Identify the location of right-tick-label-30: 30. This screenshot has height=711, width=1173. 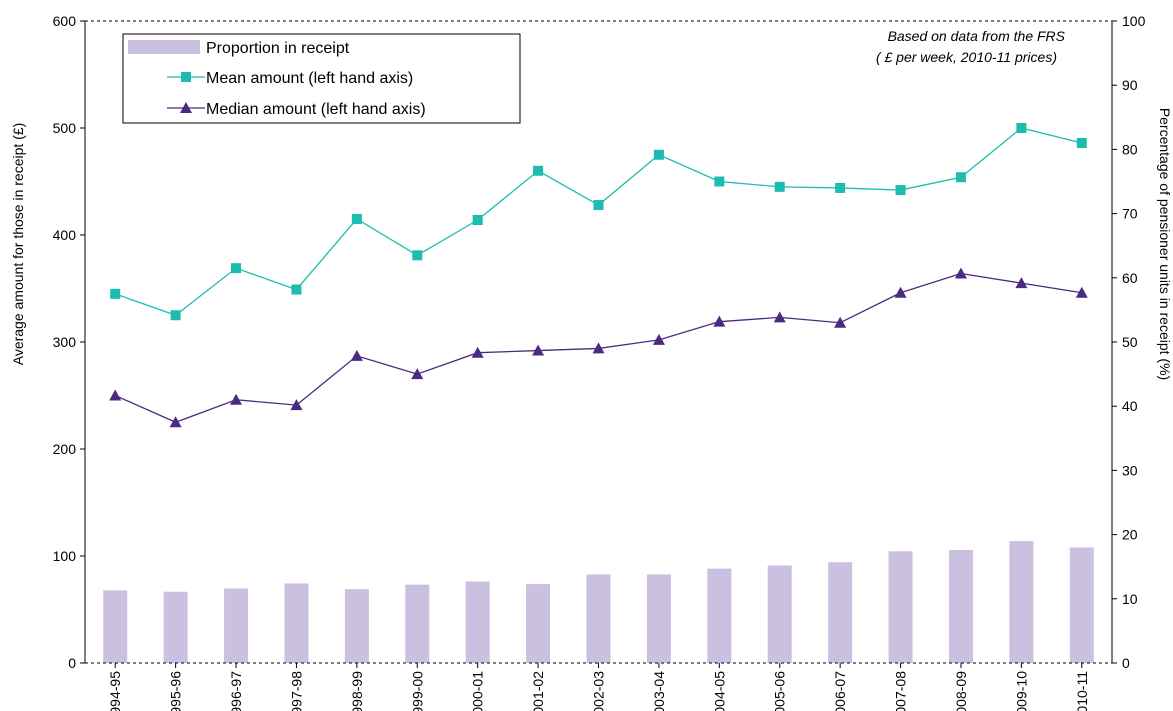
(1130, 470).